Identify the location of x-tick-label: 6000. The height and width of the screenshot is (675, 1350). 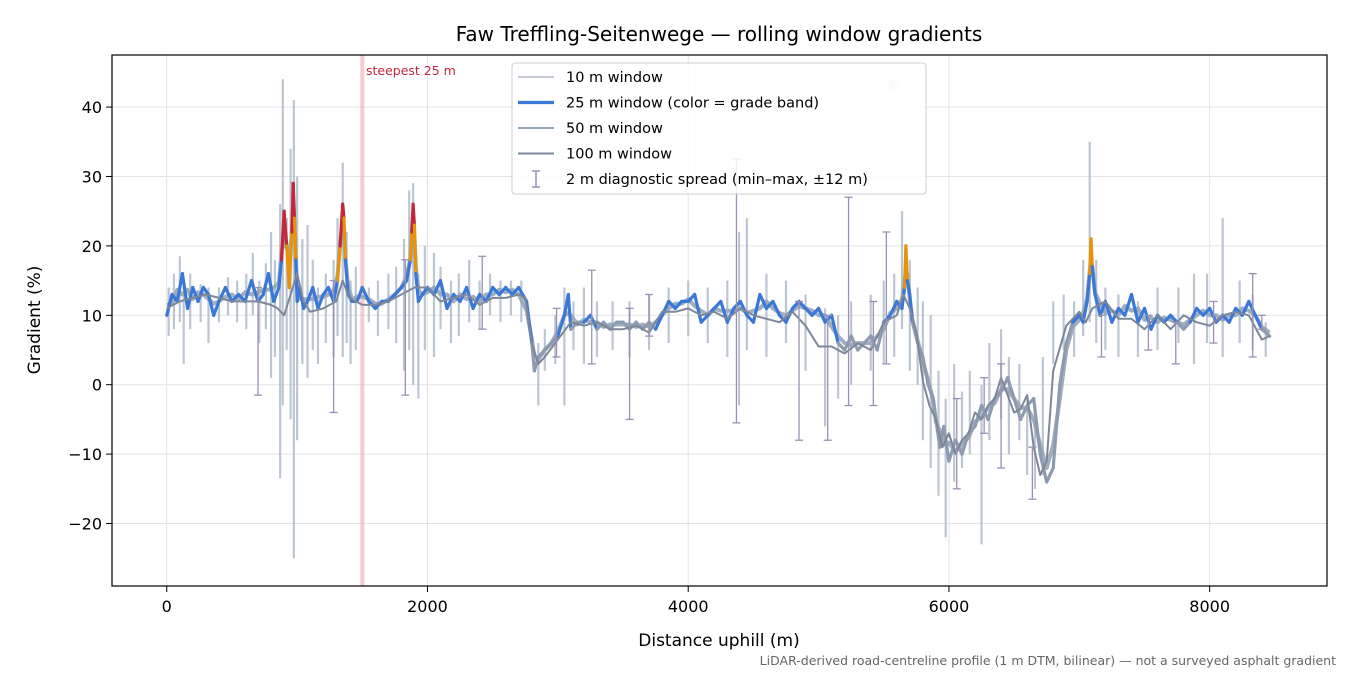
(949, 606).